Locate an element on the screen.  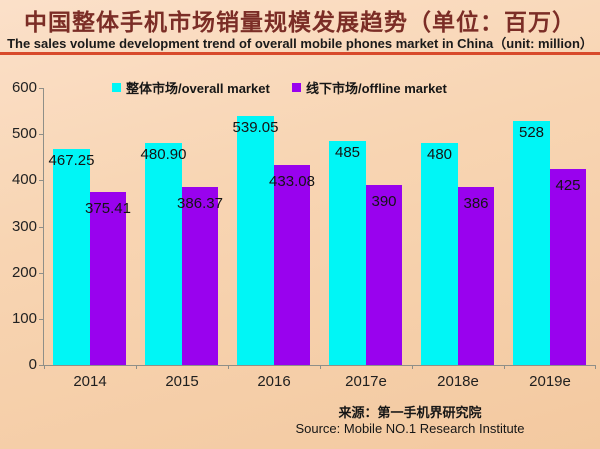
bar-value-label: 390 is located at coordinates (384, 201).